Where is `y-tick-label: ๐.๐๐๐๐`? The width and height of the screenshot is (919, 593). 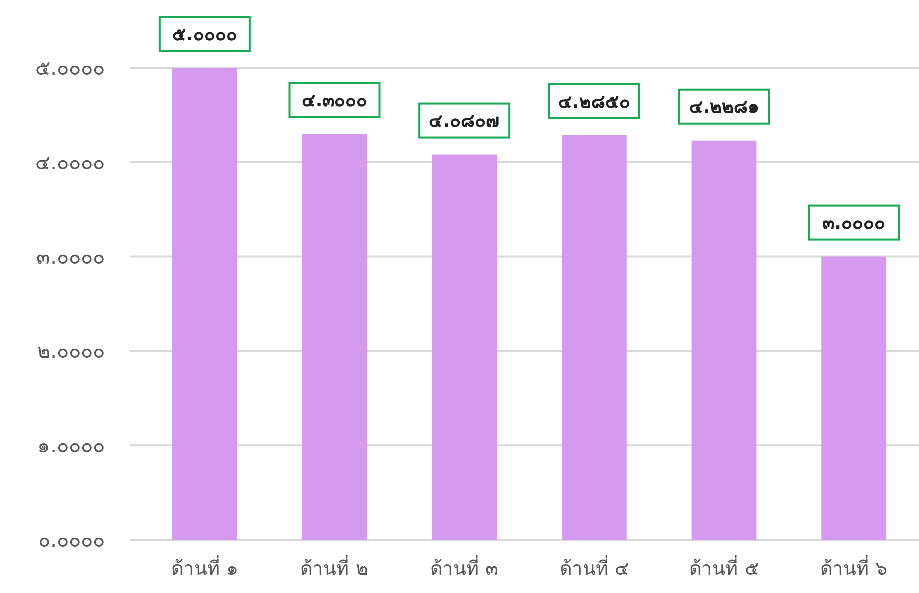
y-tick-label: ๐.๐๐๐๐ is located at coordinates (71, 540).